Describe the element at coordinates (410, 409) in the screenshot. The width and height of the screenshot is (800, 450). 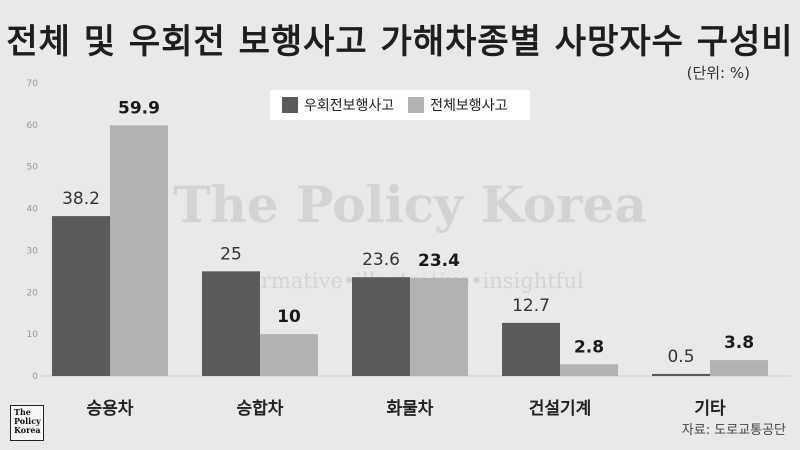
I see `x-tick-label: 화물차` at that location.